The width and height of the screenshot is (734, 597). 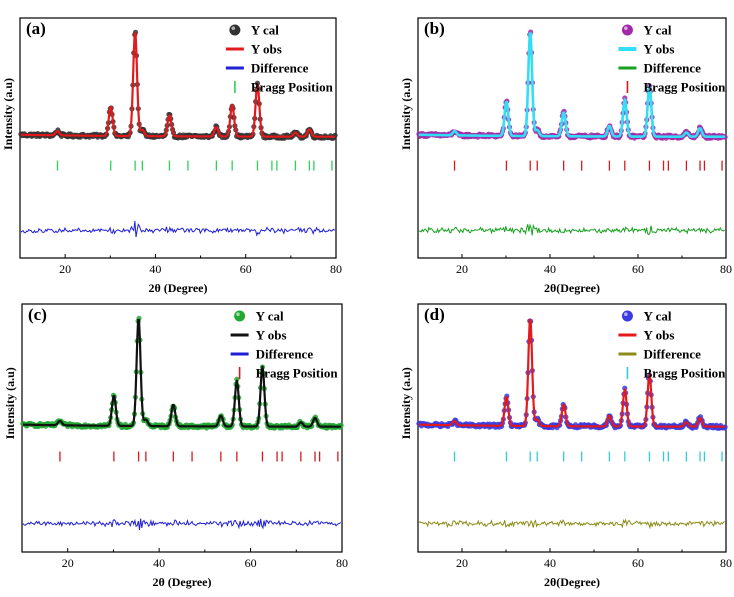 What do you see at coordinates (37, 314) in the screenshot?
I see `panel-letter: (c)` at bounding box center [37, 314].